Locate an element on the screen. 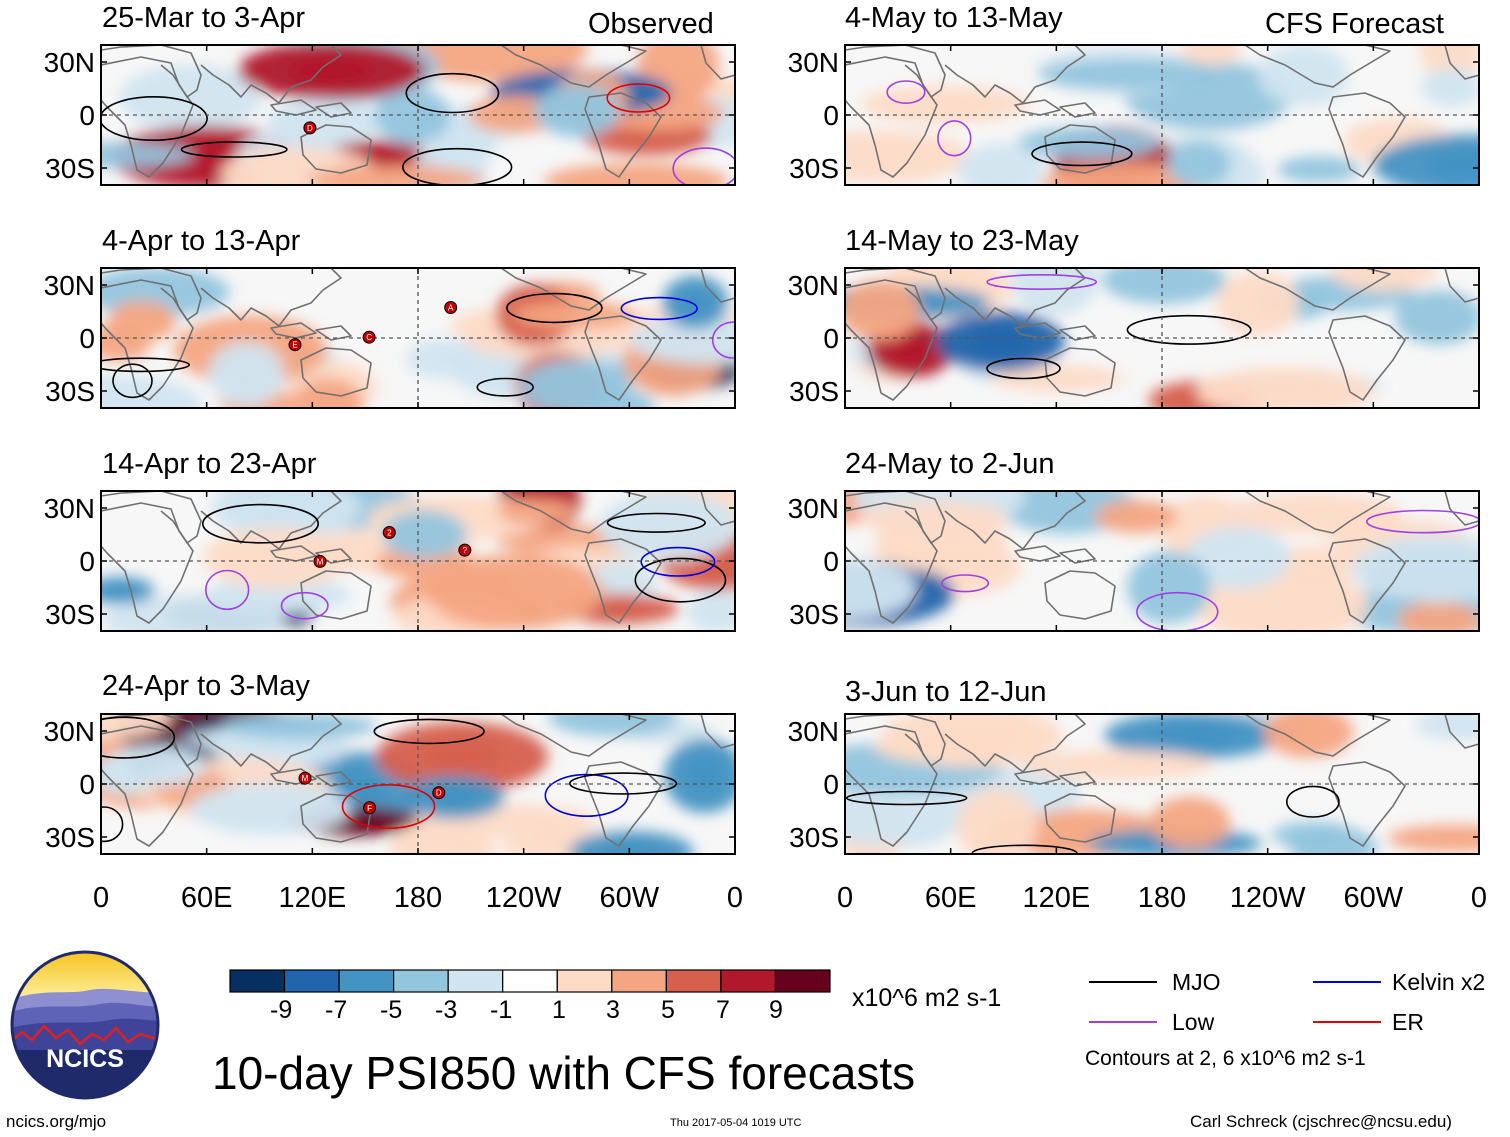  legend-label-er: ER is located at coordinates (1408, 1022).